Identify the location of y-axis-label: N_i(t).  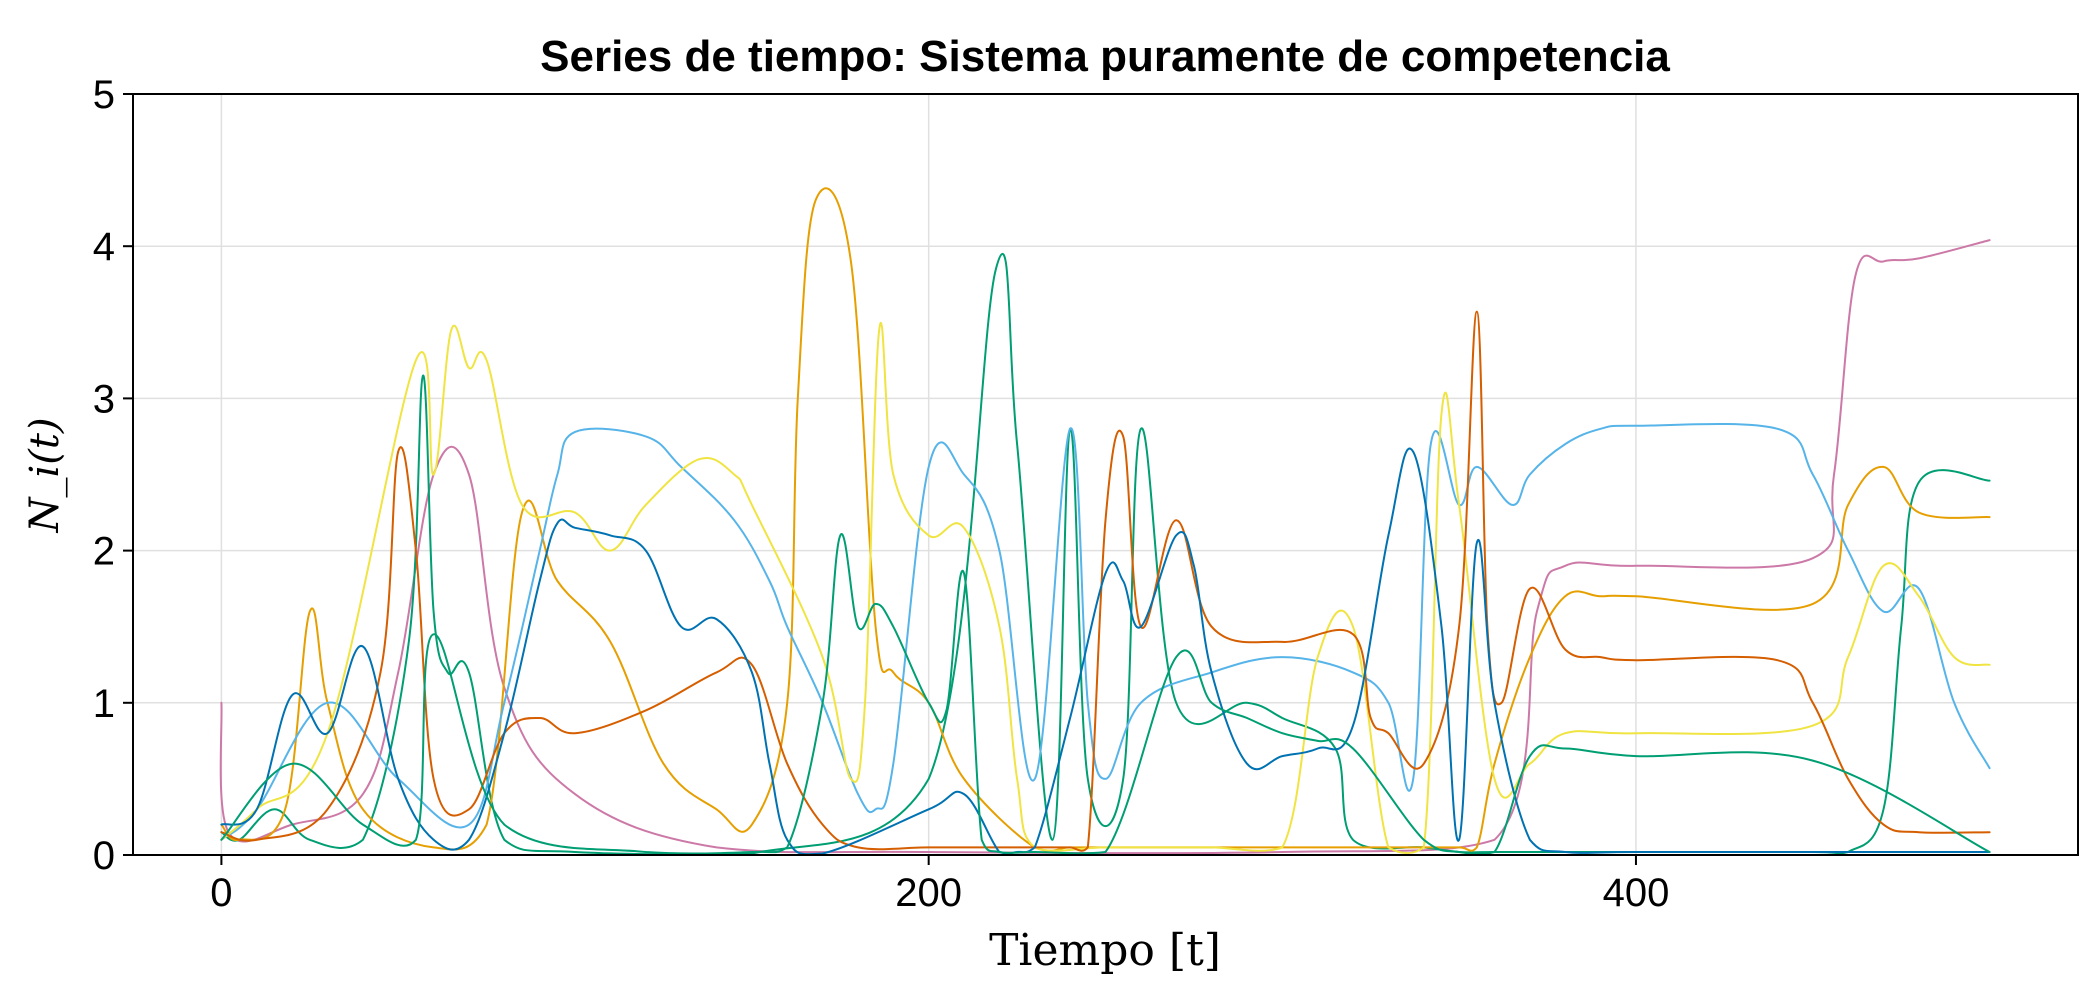
(45, 475).